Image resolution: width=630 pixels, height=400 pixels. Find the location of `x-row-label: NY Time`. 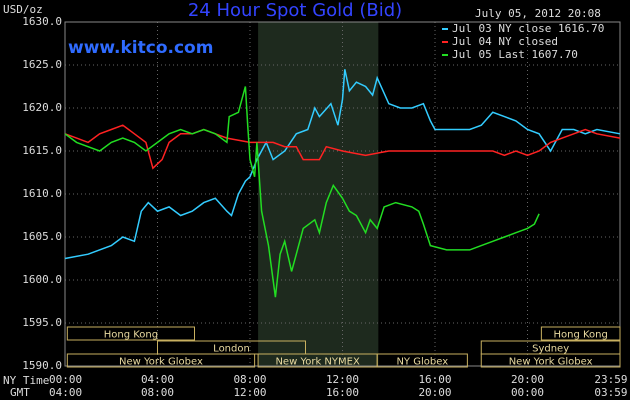

x-row-label: NY Time is located at coordinates (26, 380).